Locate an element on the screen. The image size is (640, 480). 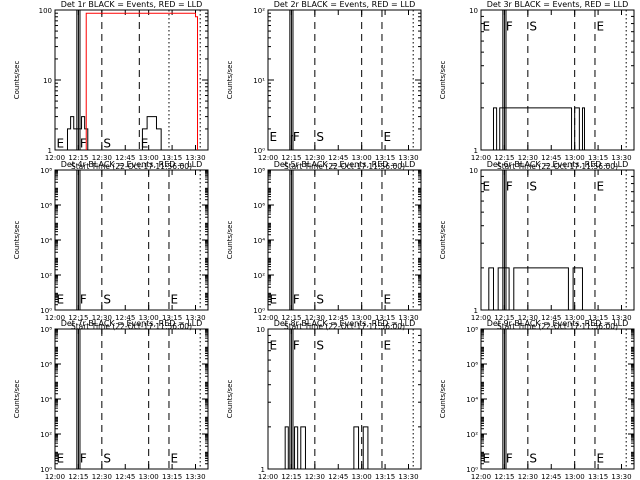
y-tick-label: 100 is located at coordinates (45, 11).